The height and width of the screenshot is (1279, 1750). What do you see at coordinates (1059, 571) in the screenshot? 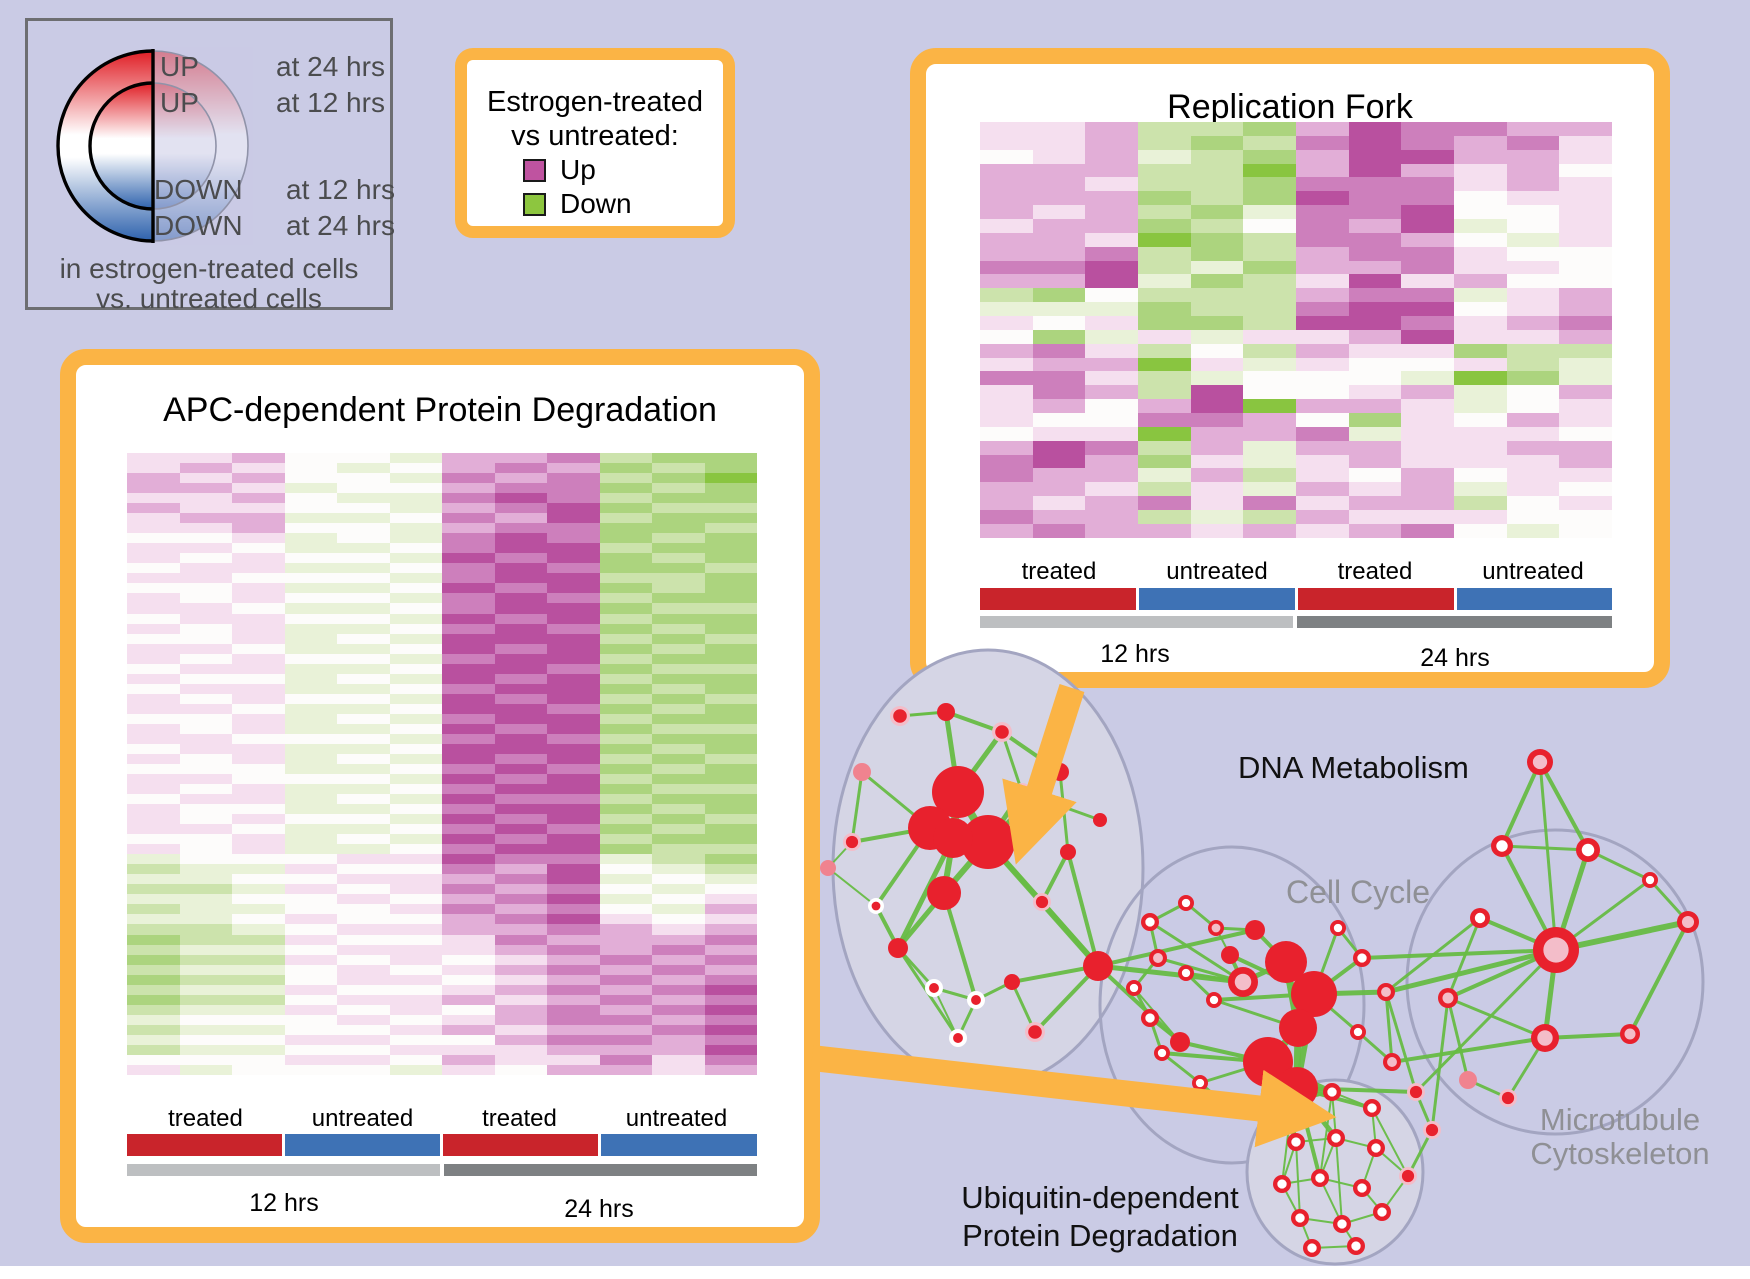
I see `rf-group-label-1: treated` at bounding box center [1059, 571].